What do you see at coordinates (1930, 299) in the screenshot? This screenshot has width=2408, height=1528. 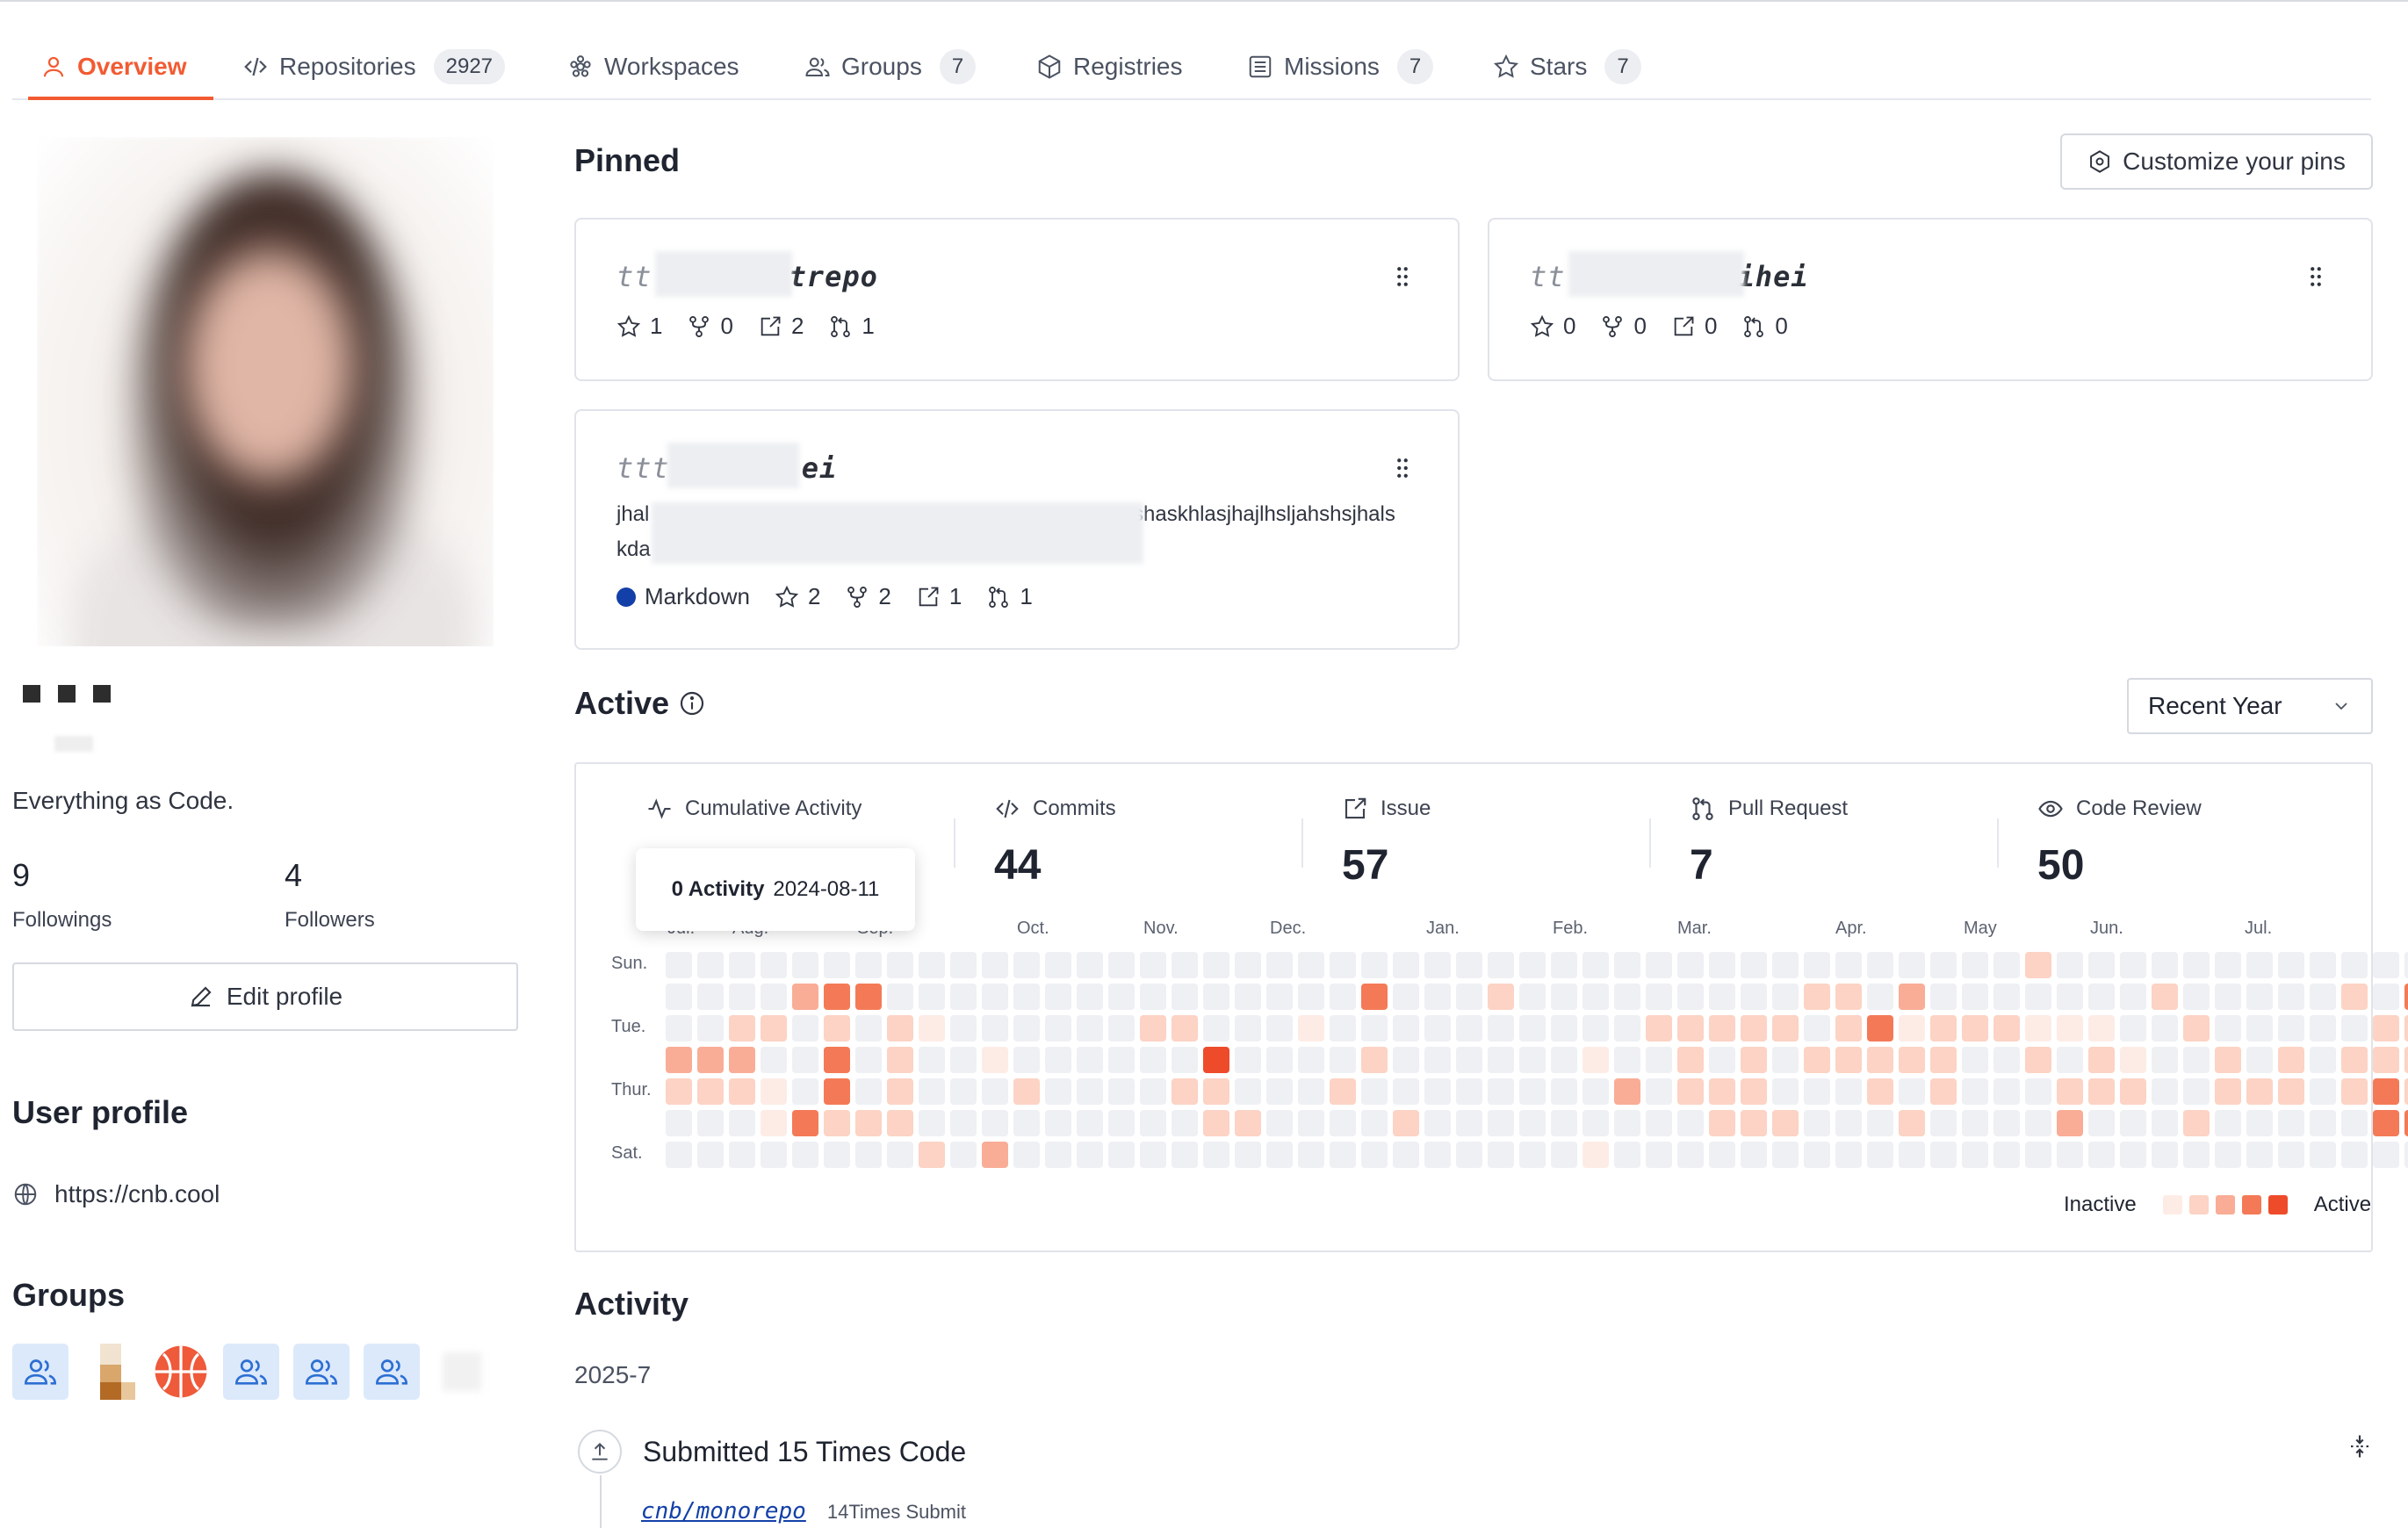 I see `pinned-repo-card: tt ihei 0 0 0 0` at bounding box center [1930, 299].